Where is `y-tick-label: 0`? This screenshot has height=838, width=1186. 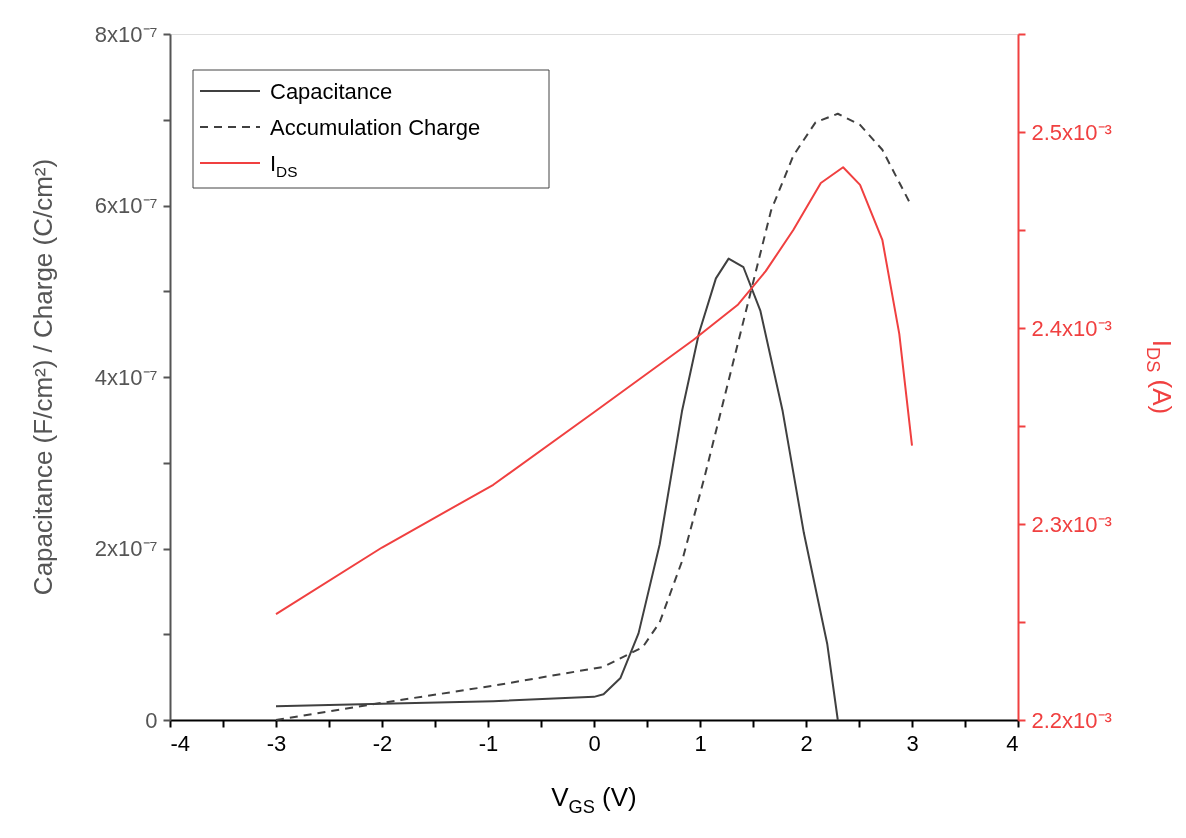
y-tick-label: 0 is located at coordinates (151, 720).